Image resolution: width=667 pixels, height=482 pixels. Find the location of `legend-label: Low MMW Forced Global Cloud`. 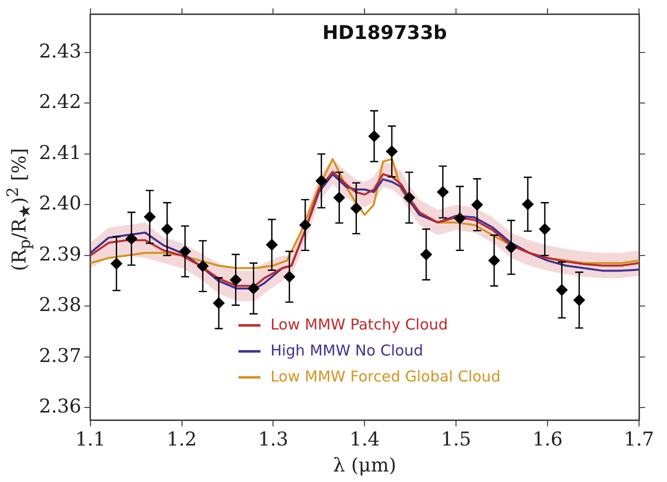

legend-label: Low MMW Forced Global Cloud is located at coordinates (385, 376).